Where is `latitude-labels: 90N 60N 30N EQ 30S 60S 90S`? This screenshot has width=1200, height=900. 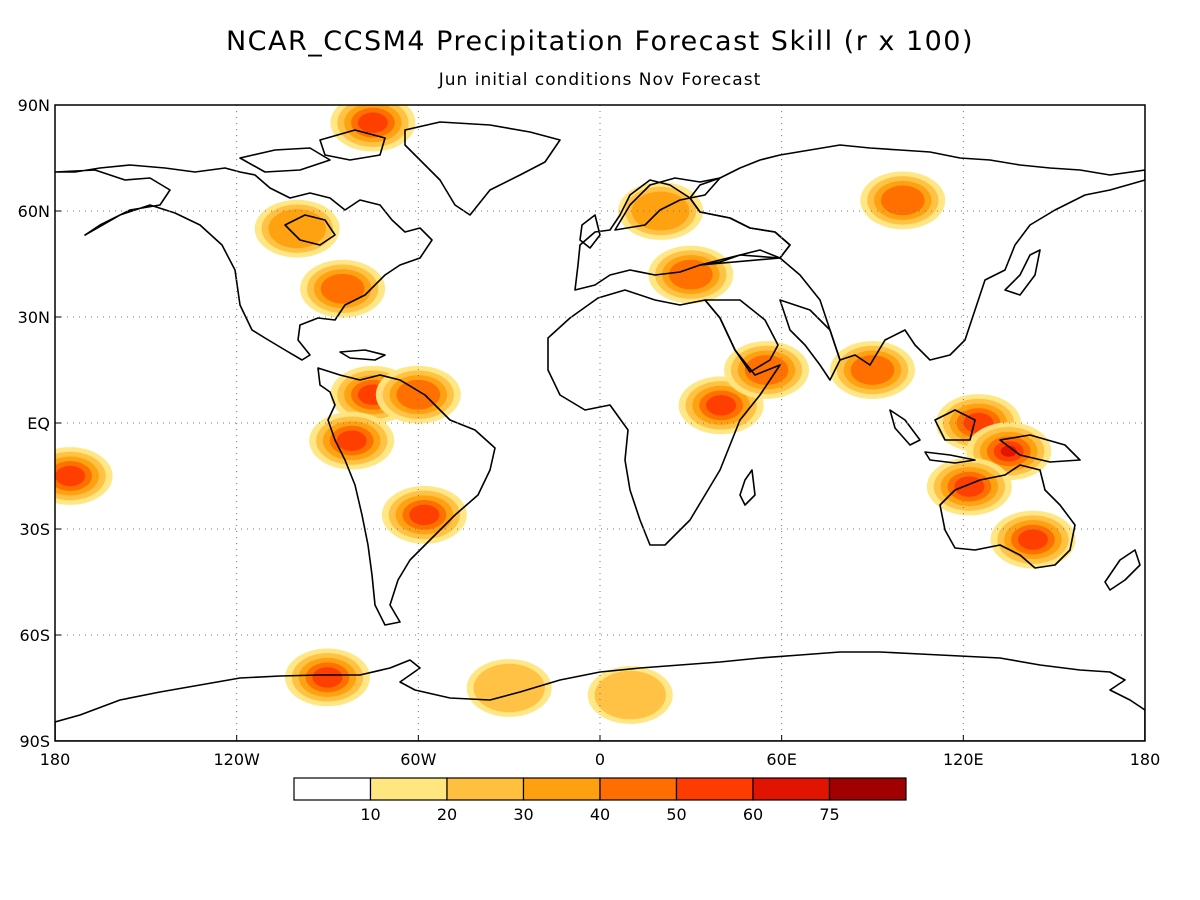
latitude-labels: 90N 60N 30N EQ 30S 60S 90S is located at coordinates (39, 423).